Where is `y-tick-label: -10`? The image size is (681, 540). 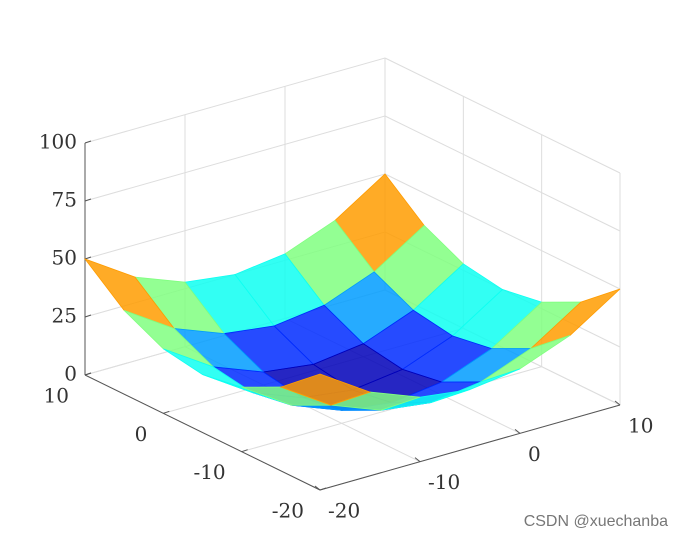
y-tick-label: -10 is located at coordinates (209, 472).